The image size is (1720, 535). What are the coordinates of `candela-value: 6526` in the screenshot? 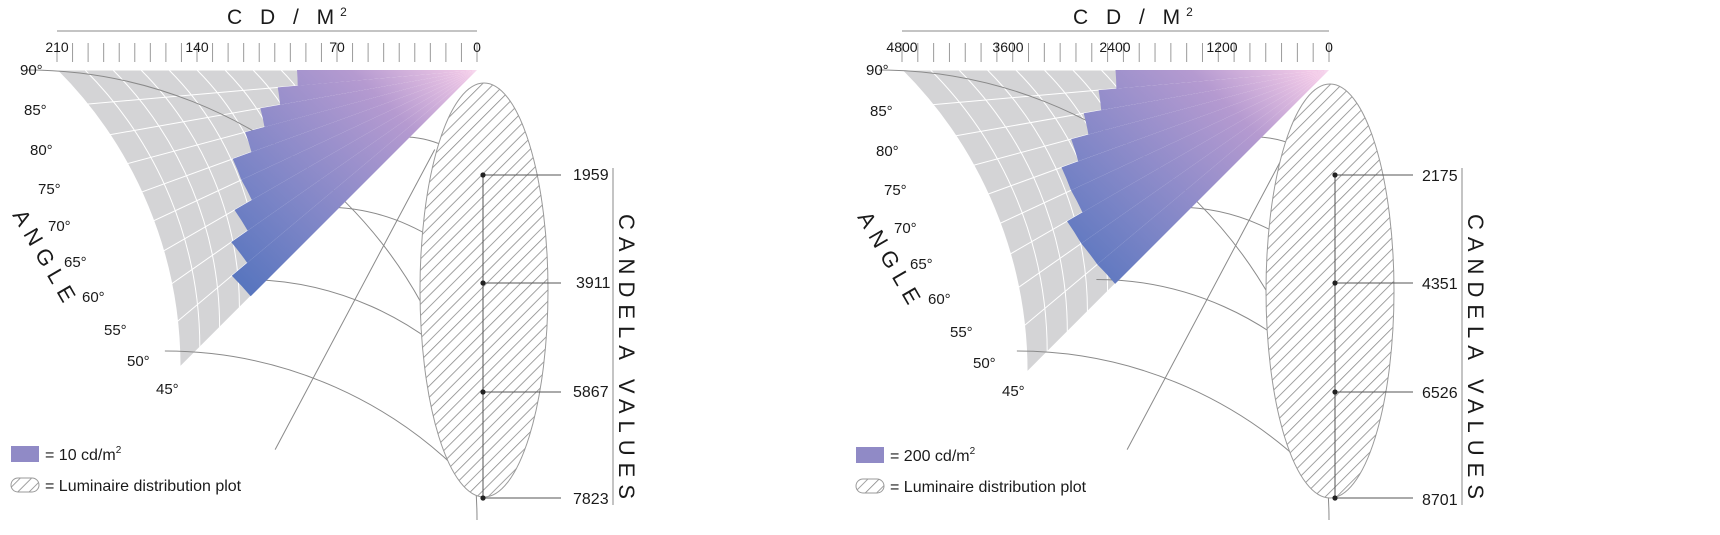 It's located at (1440, 393).